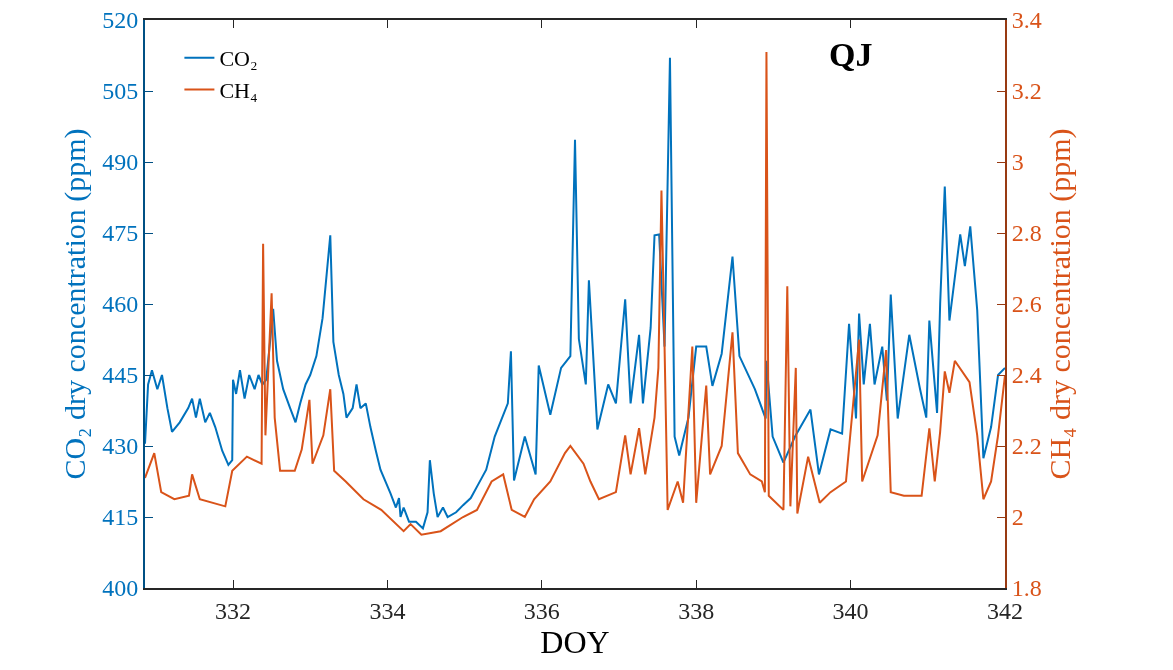  I want to click on y-tick-label: 445, so click(120, 375).